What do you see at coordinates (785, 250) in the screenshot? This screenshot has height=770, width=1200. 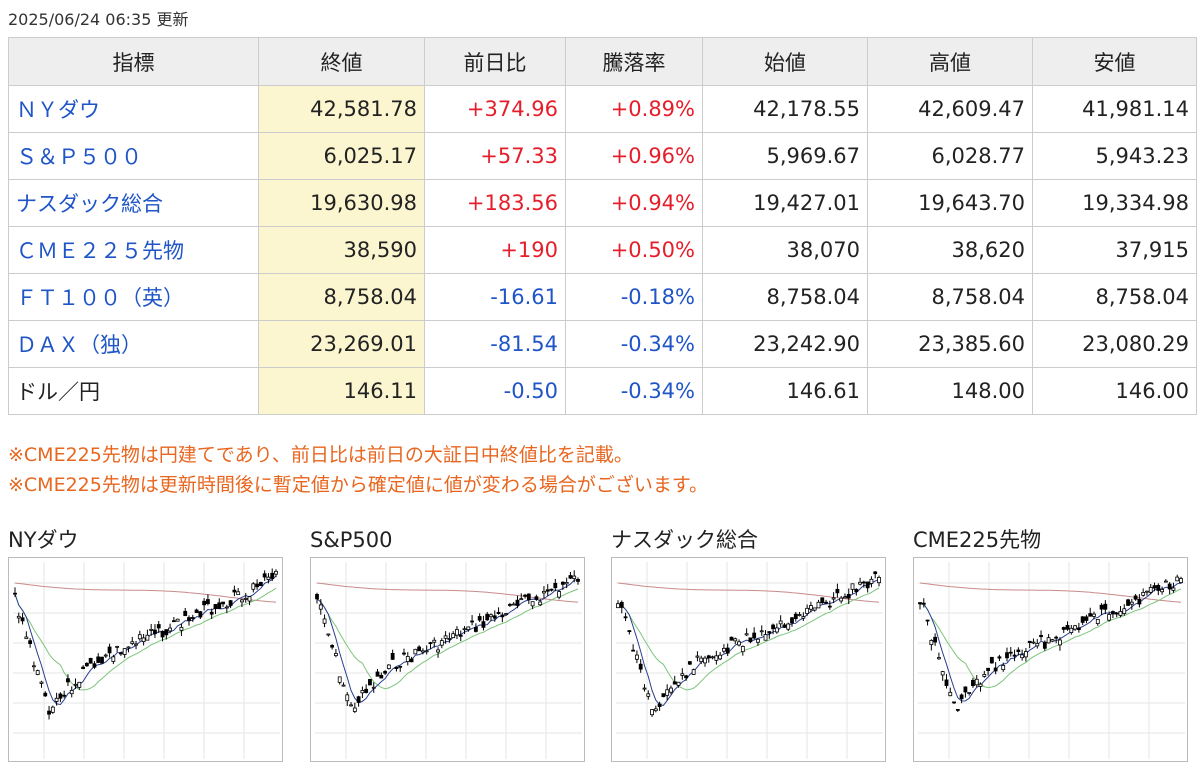 I see `open-value: 38,070` at bounding box center [785, 250].